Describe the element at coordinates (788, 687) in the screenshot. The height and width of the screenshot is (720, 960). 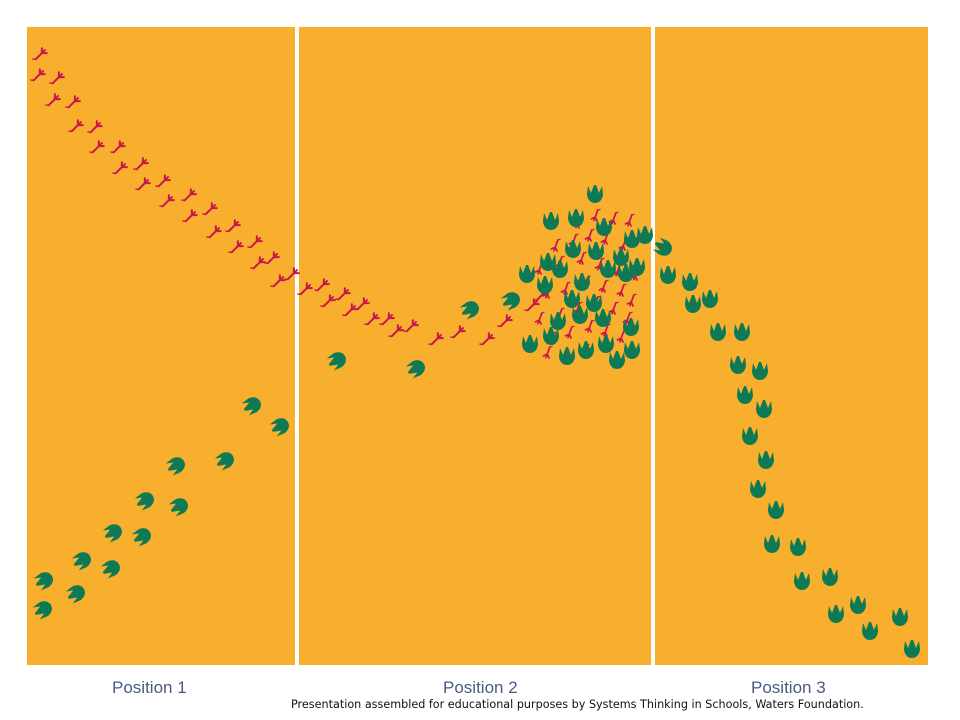
I see `position-3-label: Position 3` at that location.